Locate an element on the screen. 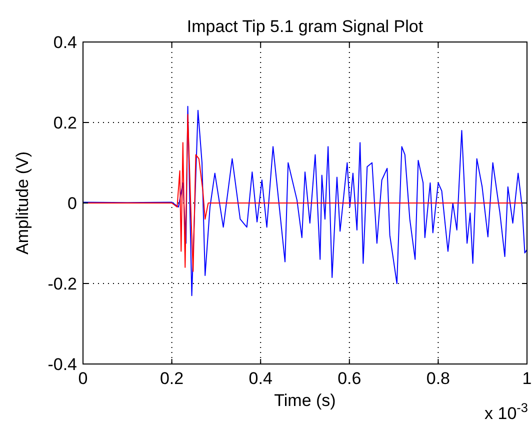  x-tick-label: 0.6 is located at coordinates (350, 378).